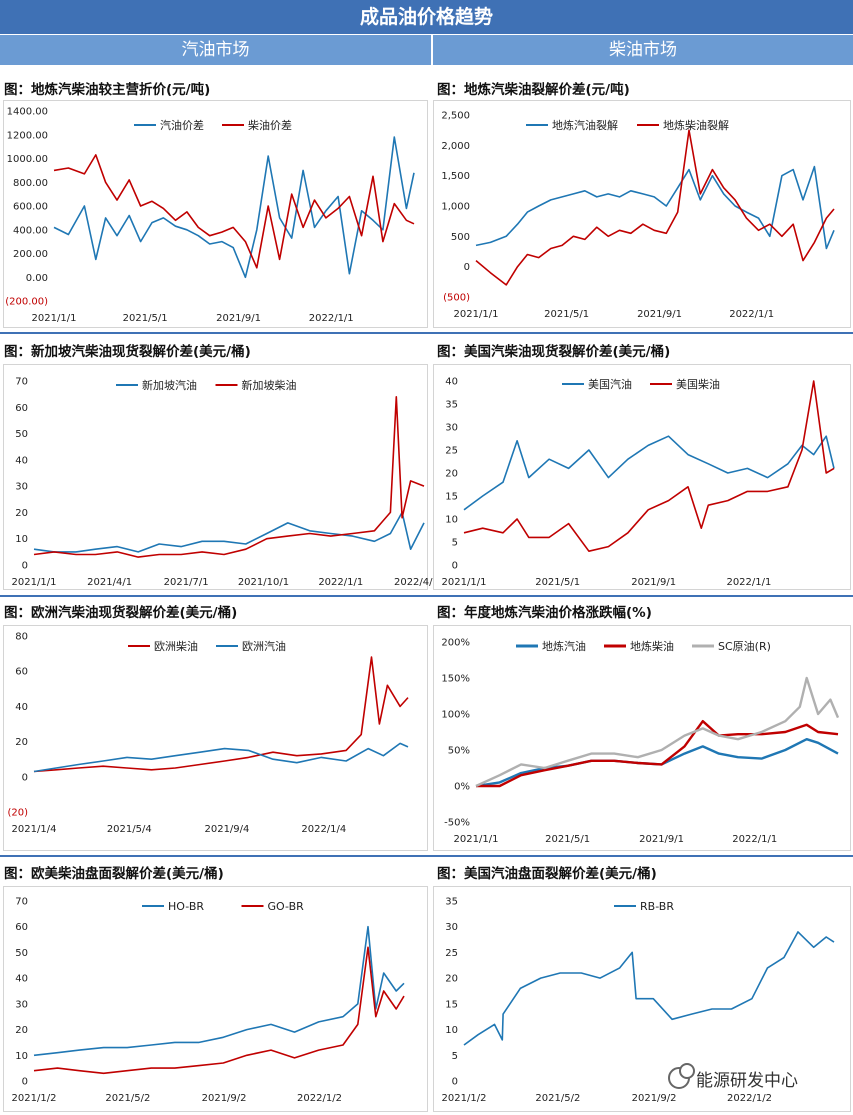 This screenshot has height=1115, width=853. Describe the element at coordinates (451, 902) in the screenshot. I see `y-tick-label: 35` at that location.